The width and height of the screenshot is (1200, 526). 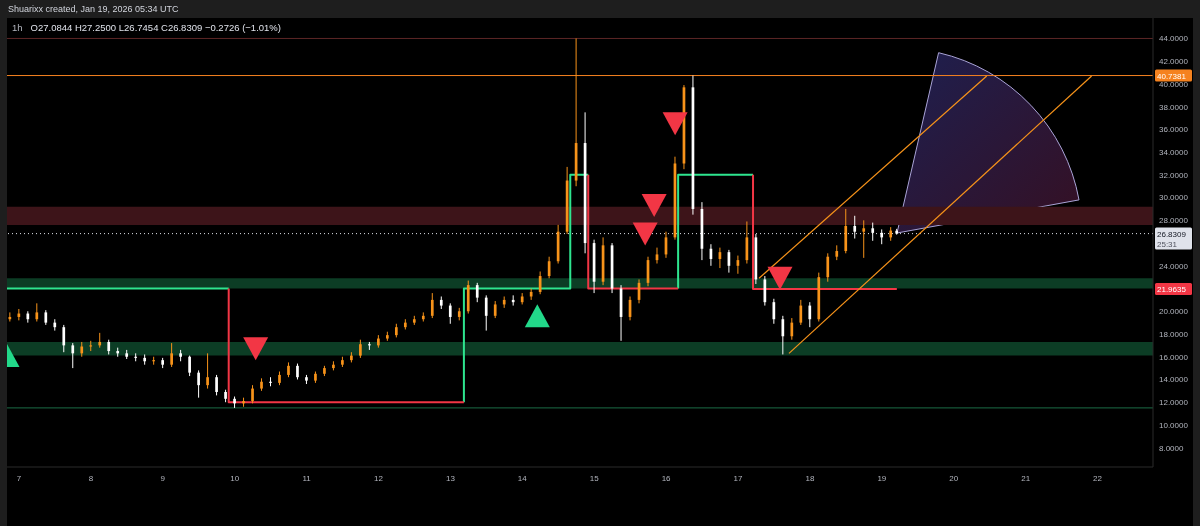 I want to click on x-tick-label: 22, so click(x=1098, y=478).